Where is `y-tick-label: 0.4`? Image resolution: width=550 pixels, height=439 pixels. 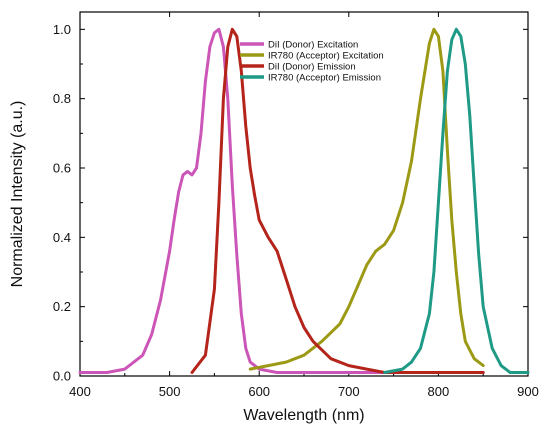
y-tick-label: 0.4 is located at coordinates (62, 237).